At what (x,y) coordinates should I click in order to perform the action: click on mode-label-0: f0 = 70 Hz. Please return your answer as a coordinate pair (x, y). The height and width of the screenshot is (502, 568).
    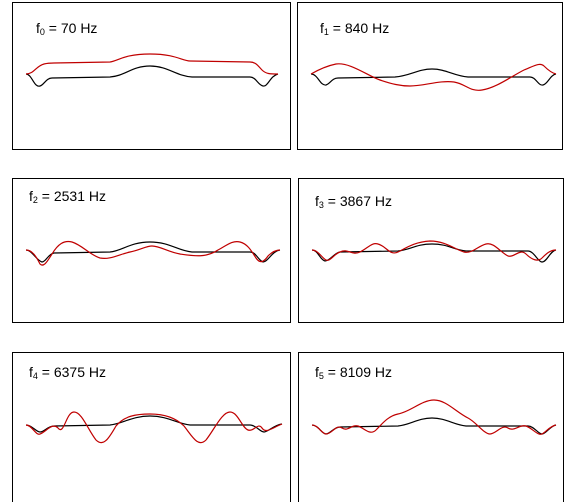
    Looking at the image, I should click on (67, 28).